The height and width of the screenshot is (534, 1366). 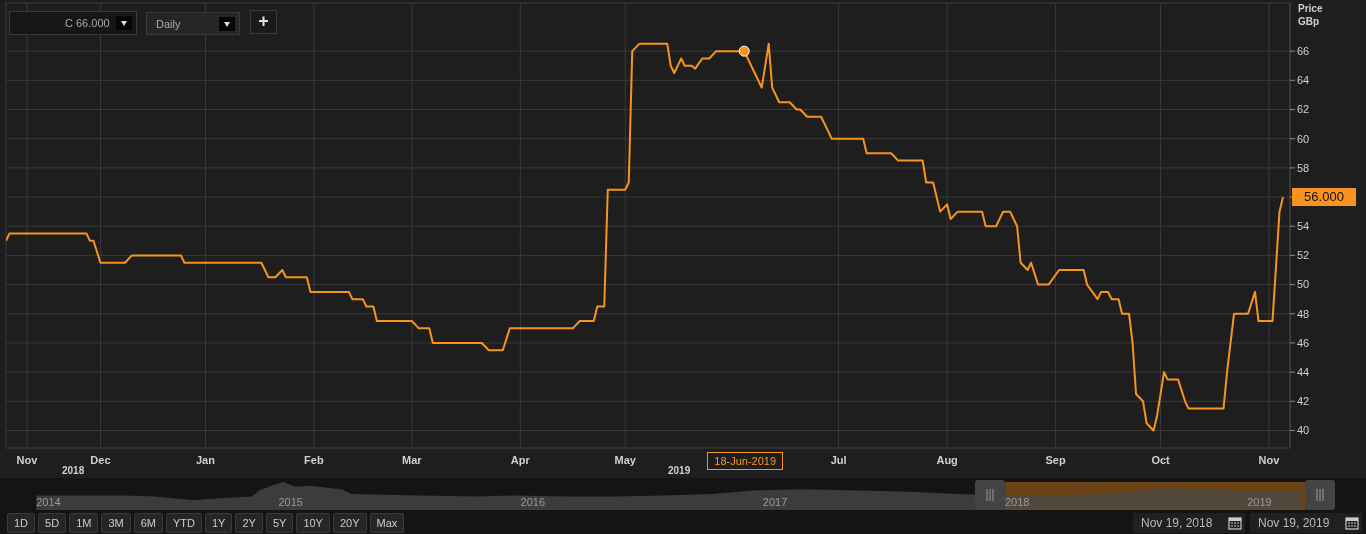 What do you see at coordinates (1161, 459) in the screenshot?
I see `x-tick-label: Oct` at bounding box center [1161, 459].